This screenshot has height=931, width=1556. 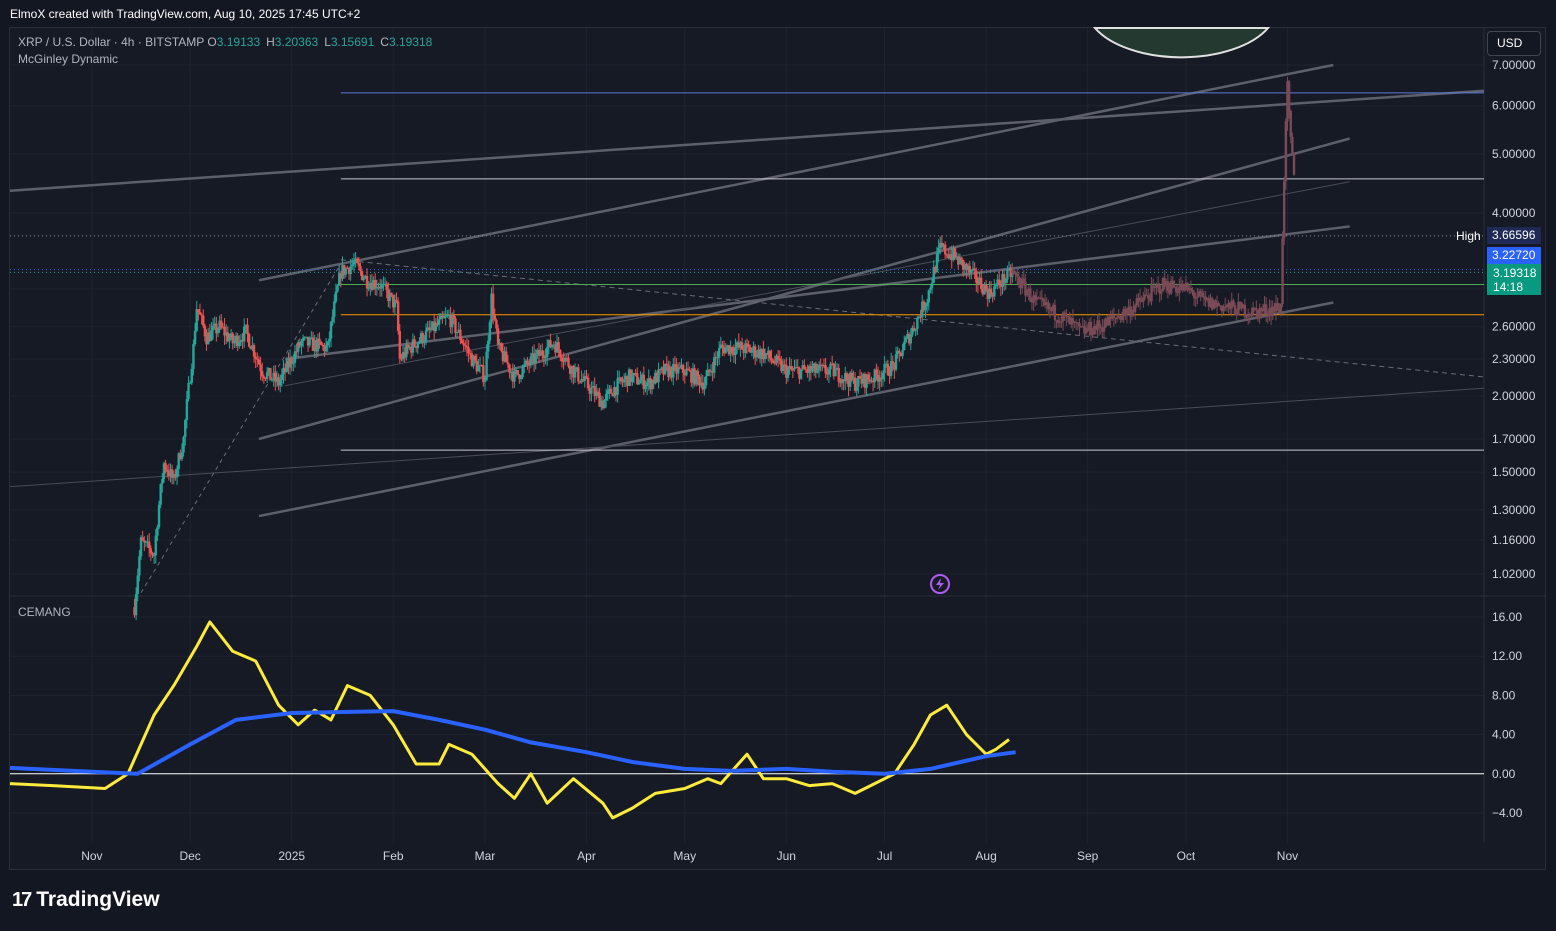 I want to click on indicator-label: McGinley Dynamic, so click(x=68, y=59).